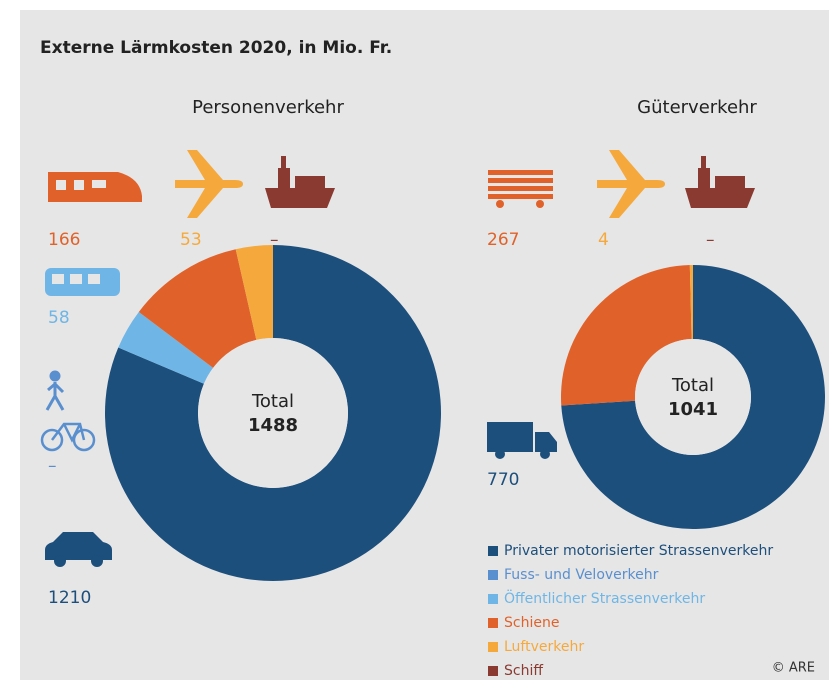 This screenshot has width=829, height=684. Describe the element at coordinates (531, 623) in the screenshot. I see `legend-label: Schiene` at that location.